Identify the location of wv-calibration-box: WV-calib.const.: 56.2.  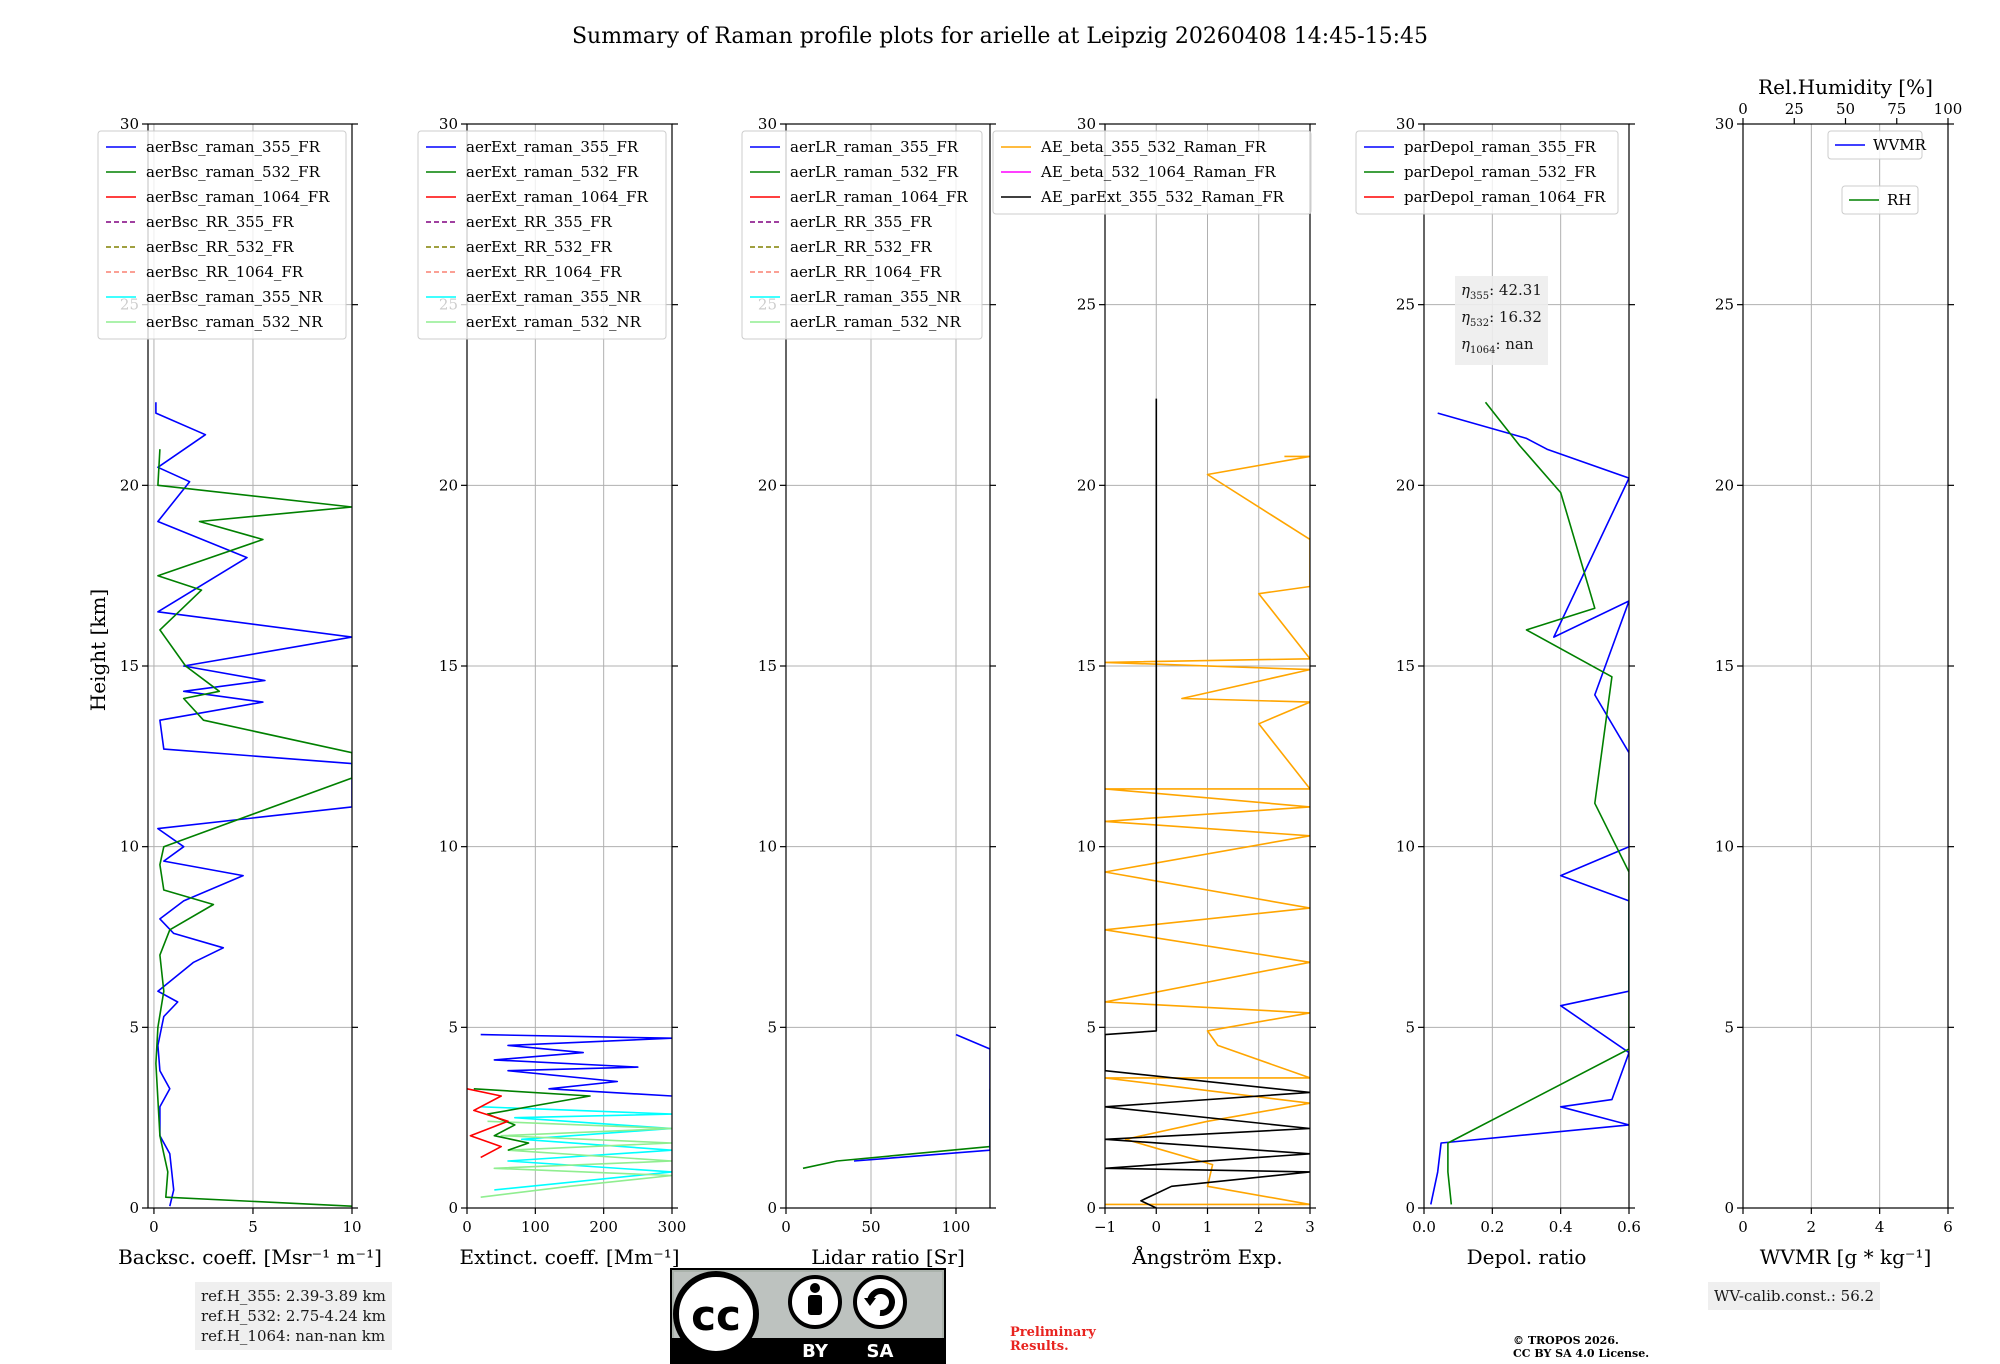
(1794, 1296).